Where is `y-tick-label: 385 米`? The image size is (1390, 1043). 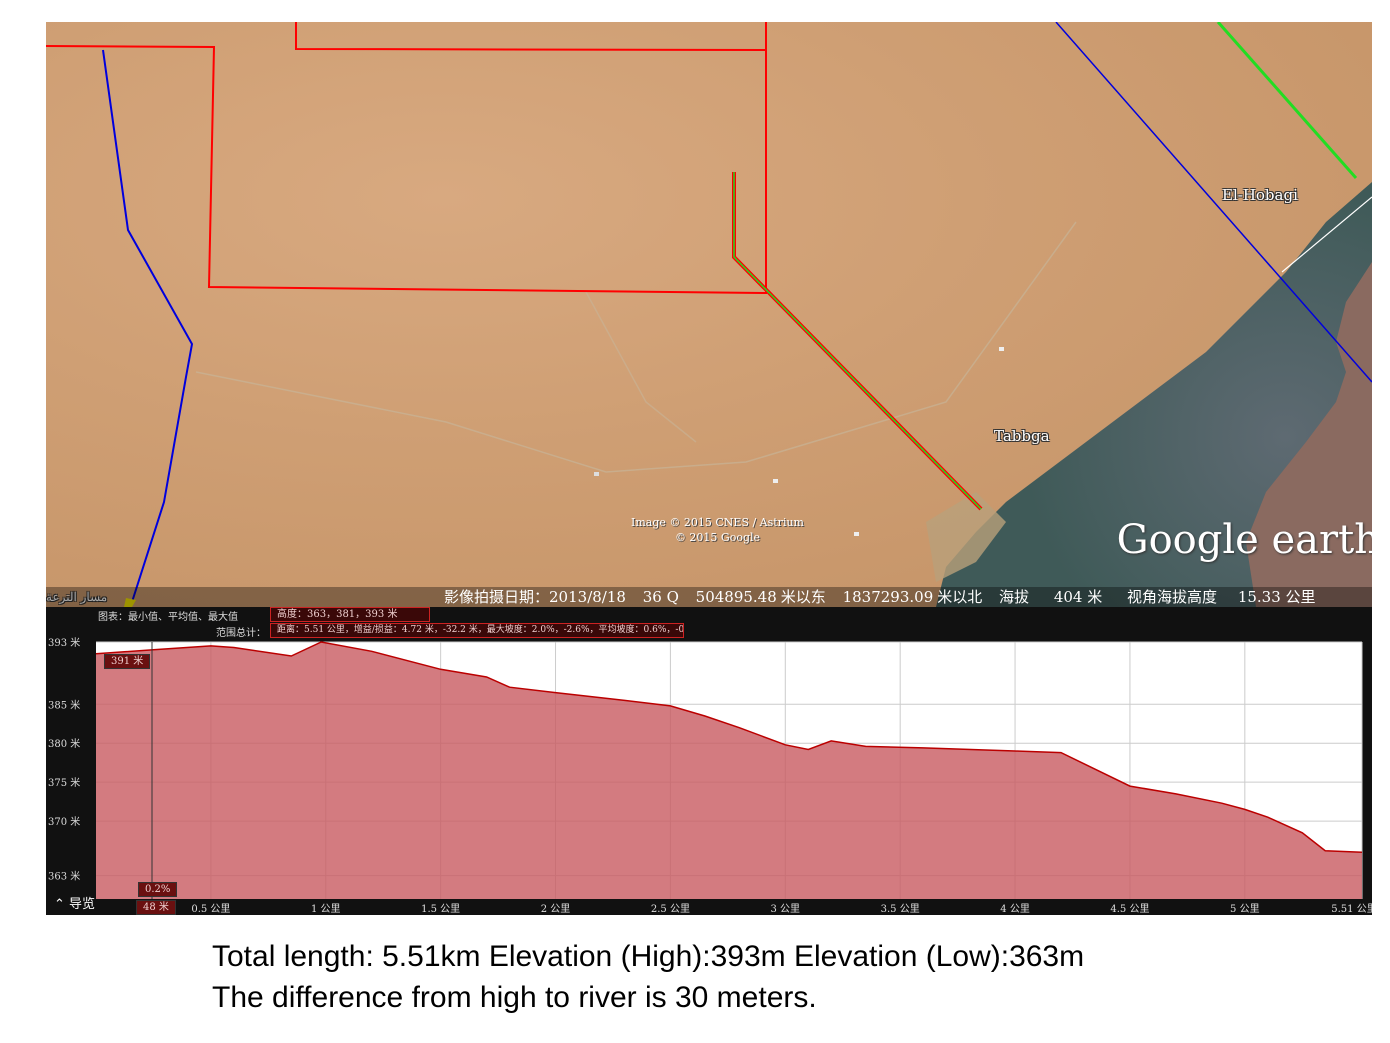
y-tick-label: 385 米 is located at coordinates (64, 704).